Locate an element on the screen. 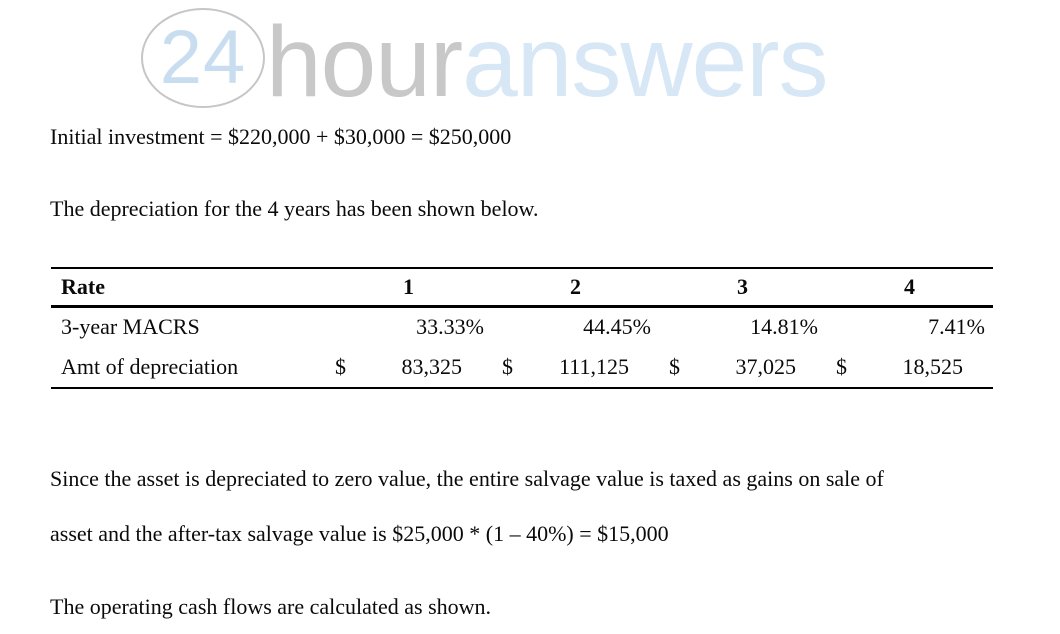 The height and width of the screenshot is (634, 1060). table-row-macrs: 3-year MACRS 33.33% 44.45% 14.81% 7.41% is located at coordinates (522, 326).